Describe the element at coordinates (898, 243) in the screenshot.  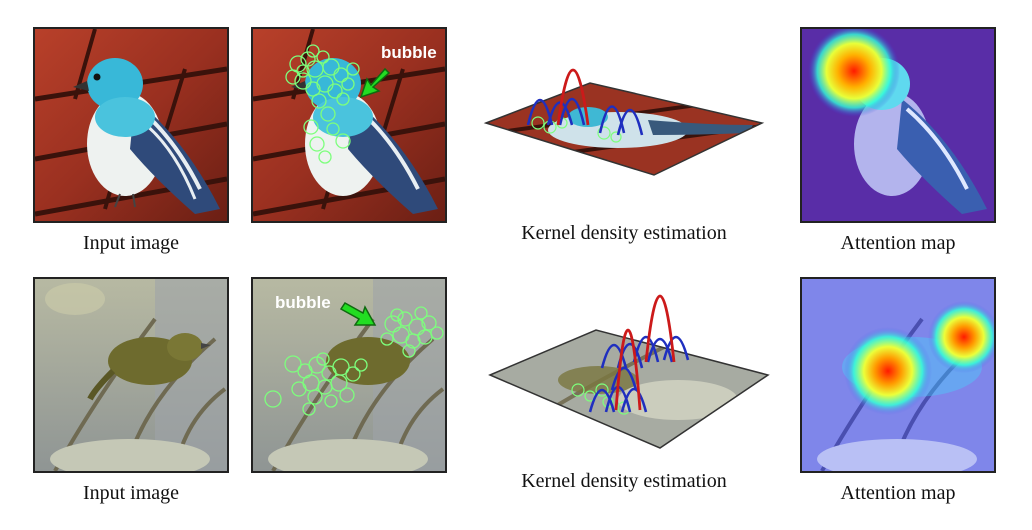
I see `caption-attention-map-1: Attention map` at that location.